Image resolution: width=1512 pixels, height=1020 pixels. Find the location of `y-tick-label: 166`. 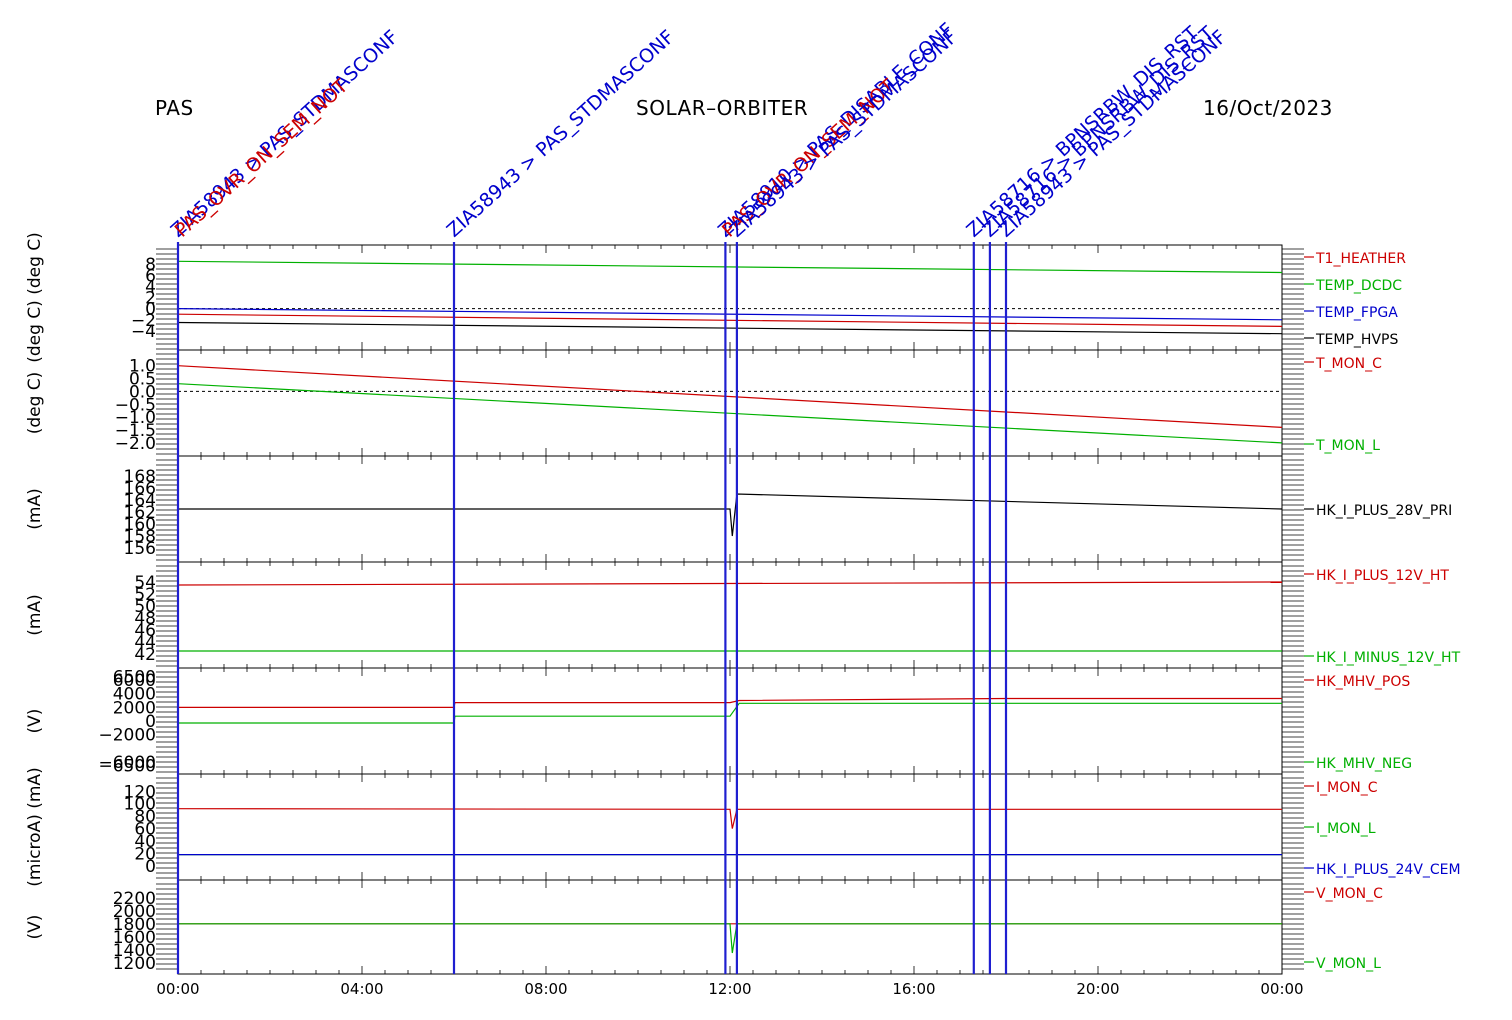

y-tick-label: 166 is located at coordinates (140, 489).